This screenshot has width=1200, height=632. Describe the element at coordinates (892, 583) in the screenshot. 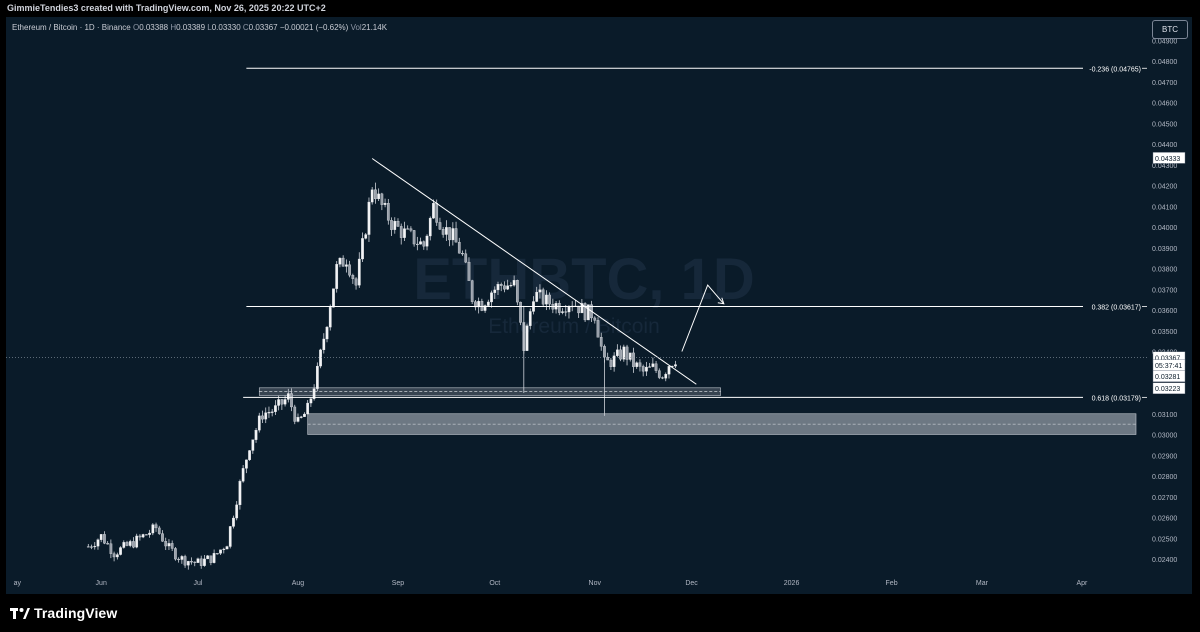

I see `time-tick-label: Feb` at that location.